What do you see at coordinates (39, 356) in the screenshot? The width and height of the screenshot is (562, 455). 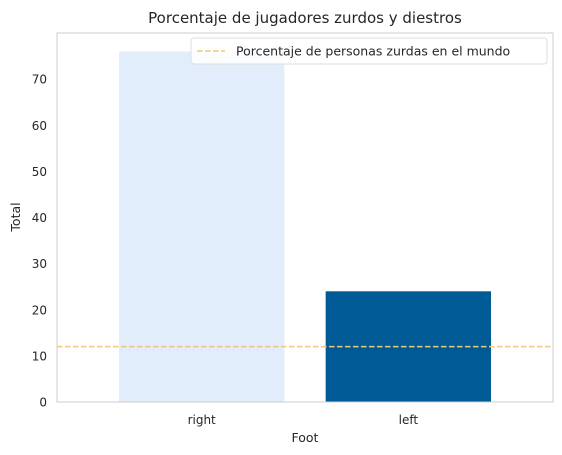 I see `y-tick-label: 10` at bounding box center [39, 356].